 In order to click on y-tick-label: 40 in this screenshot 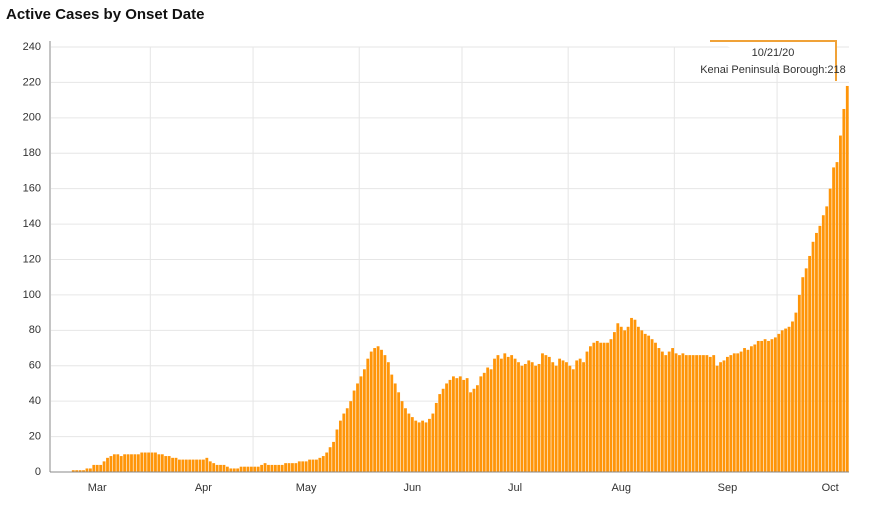, I will do `click(35, 401)`.